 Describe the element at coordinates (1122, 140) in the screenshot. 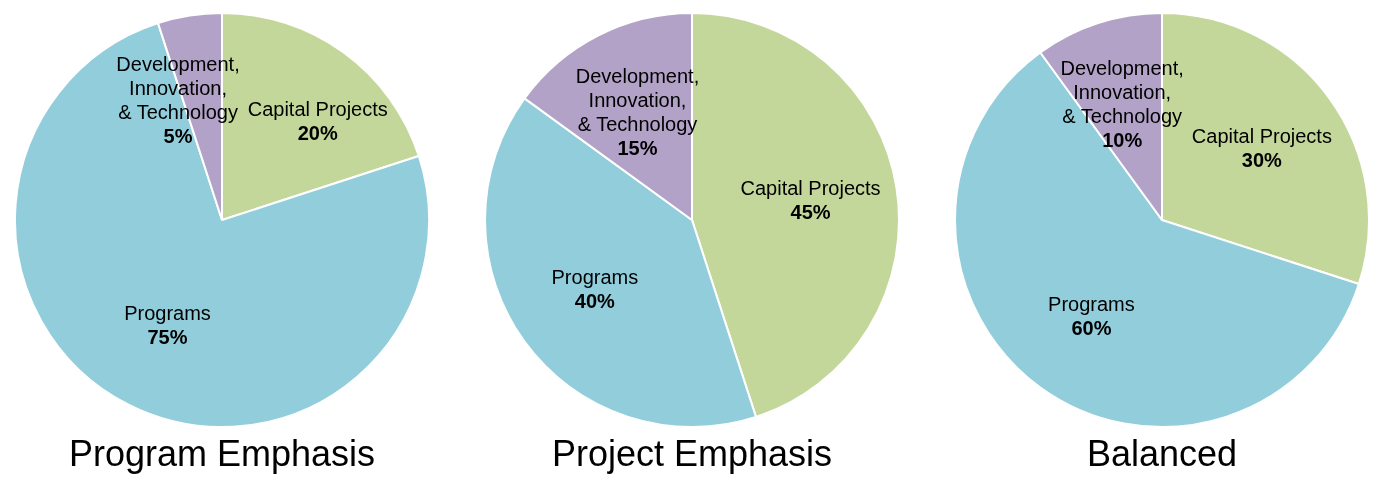

I see `data-label: 10%` at that location.